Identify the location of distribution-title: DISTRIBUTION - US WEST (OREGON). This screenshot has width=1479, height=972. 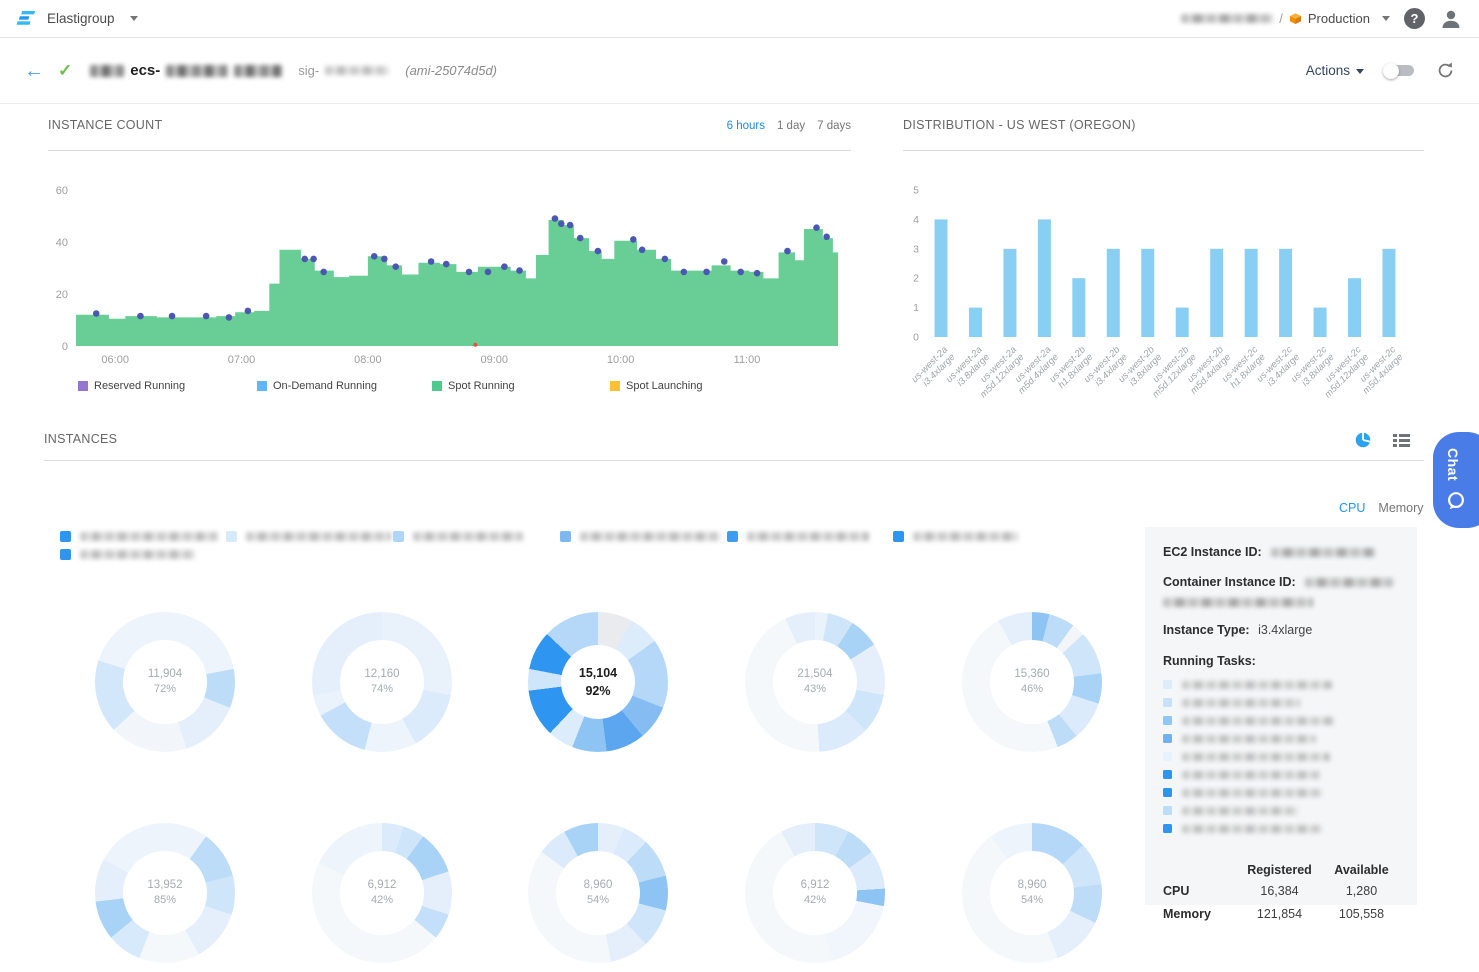
(1019, 125).